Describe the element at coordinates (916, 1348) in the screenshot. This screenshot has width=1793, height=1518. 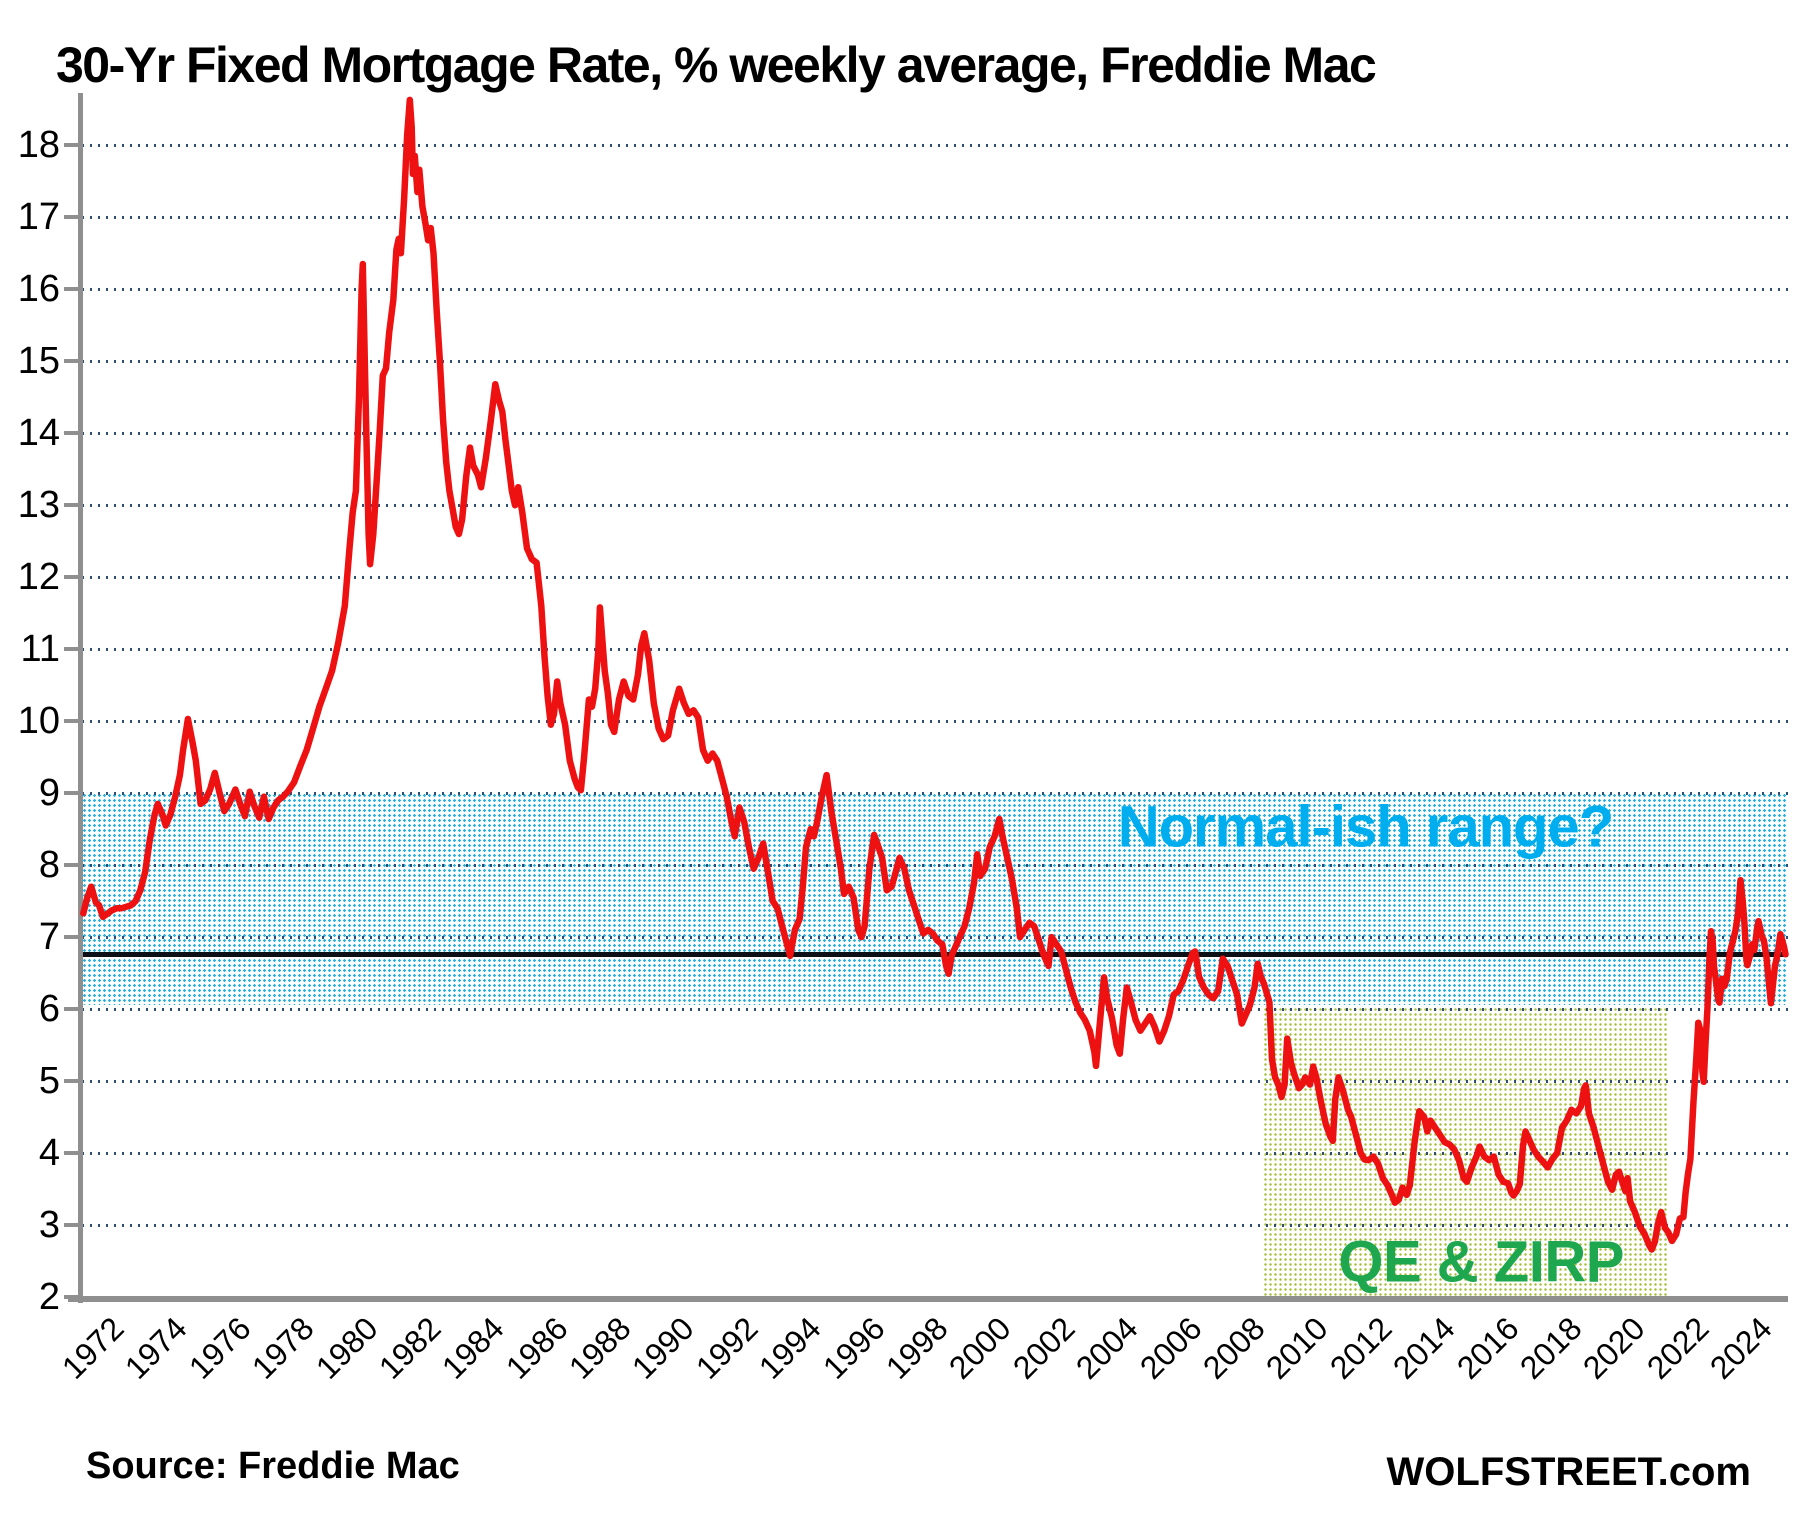
I see `x-axis-label-1998: 1998` at that location.